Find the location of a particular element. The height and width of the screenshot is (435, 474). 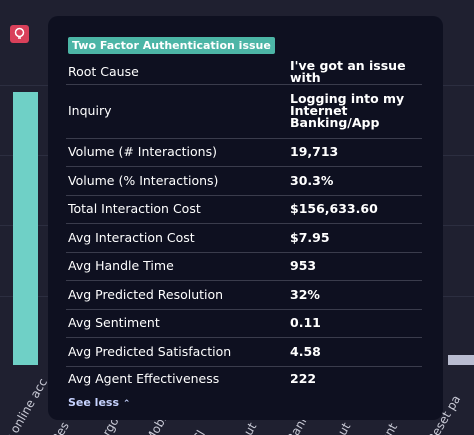

row-label: Total Interaction Cost is located at coordinates (134, 208).